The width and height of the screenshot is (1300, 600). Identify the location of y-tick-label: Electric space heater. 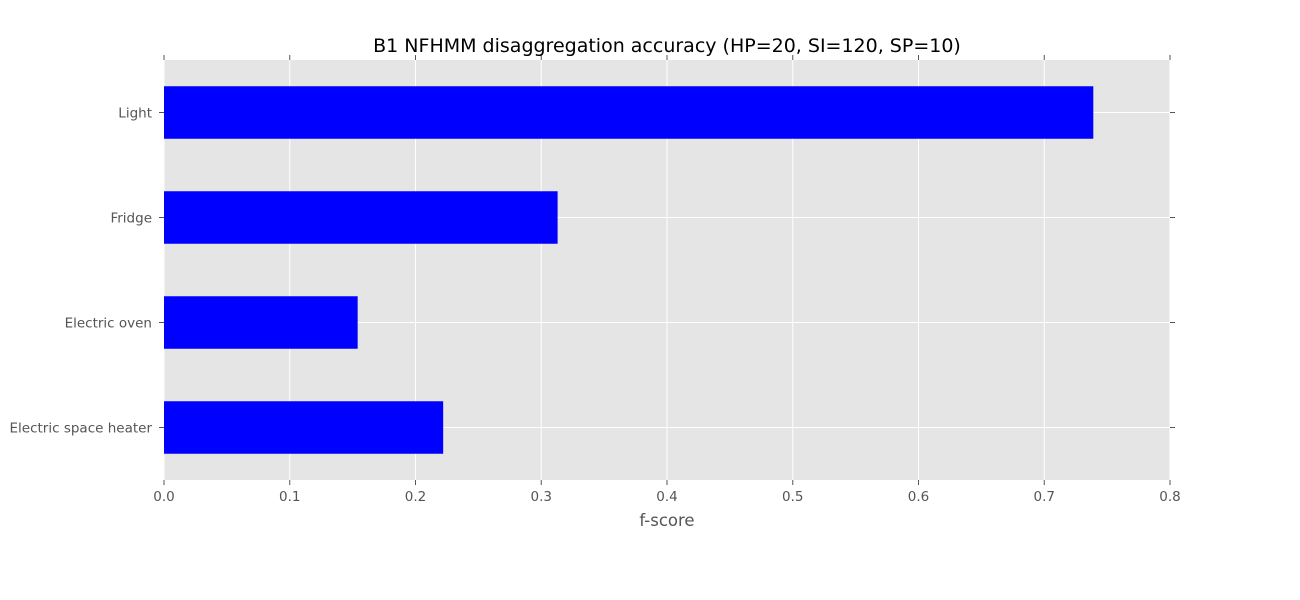
(81, 429).